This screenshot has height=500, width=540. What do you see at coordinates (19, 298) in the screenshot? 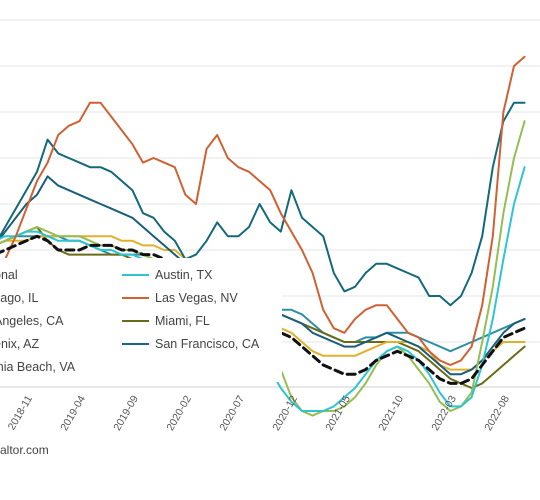
I see `legend-label: cago, IL` at bounding box center [19, 298].